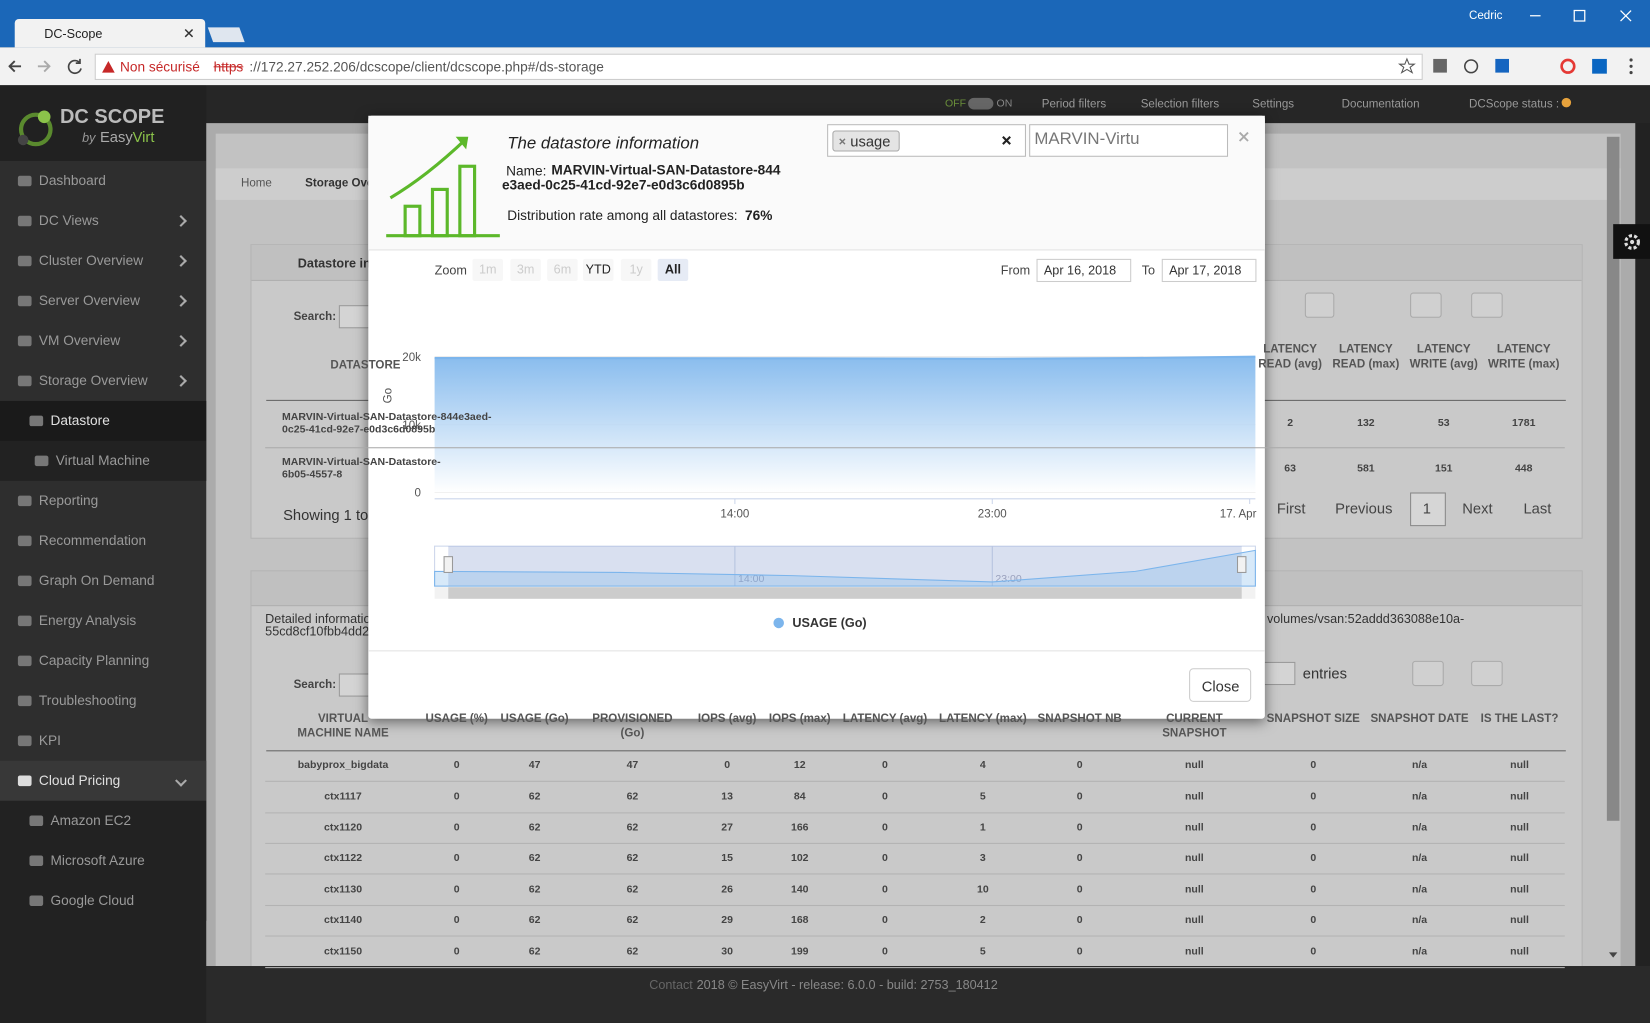 The height and width of the screenshot is (1023, 1650). What do you see at coordinates (96, 580) in the screenshot?
I see `menu-item: Graph On Demand` at bounding box center [96, 580].